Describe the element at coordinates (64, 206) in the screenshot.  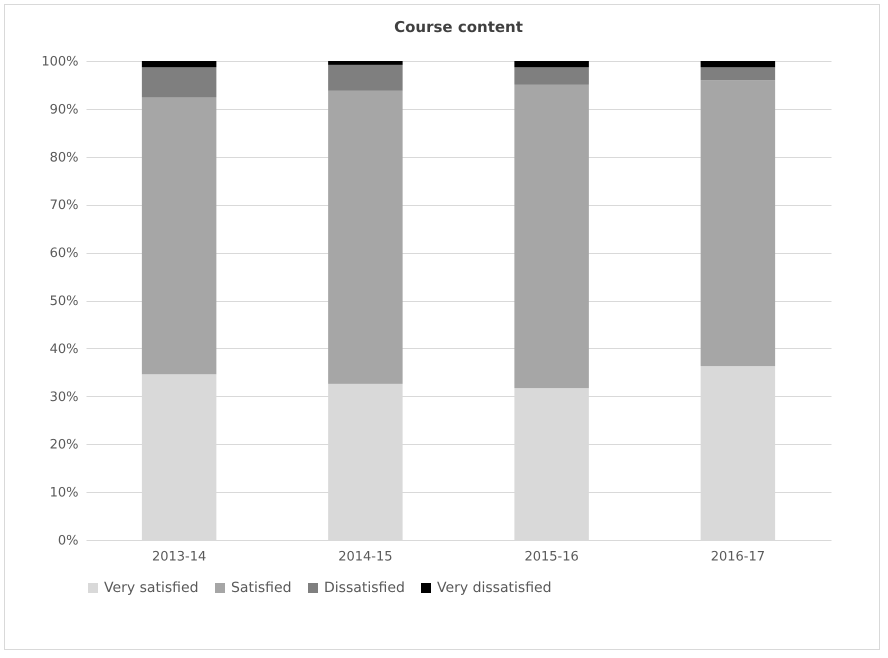
I see `y-tick-label: 70%` at that location.